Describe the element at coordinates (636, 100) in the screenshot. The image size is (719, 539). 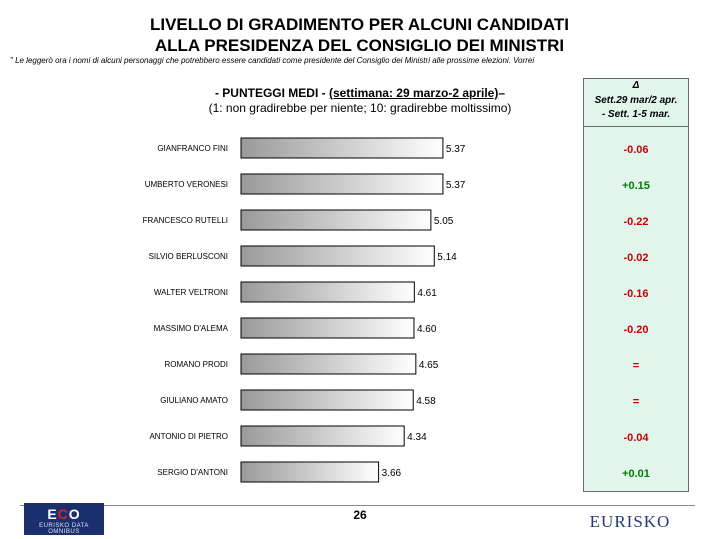
I see `delta-header-line-1: Sett.29 mar/2 apr.` at that location.